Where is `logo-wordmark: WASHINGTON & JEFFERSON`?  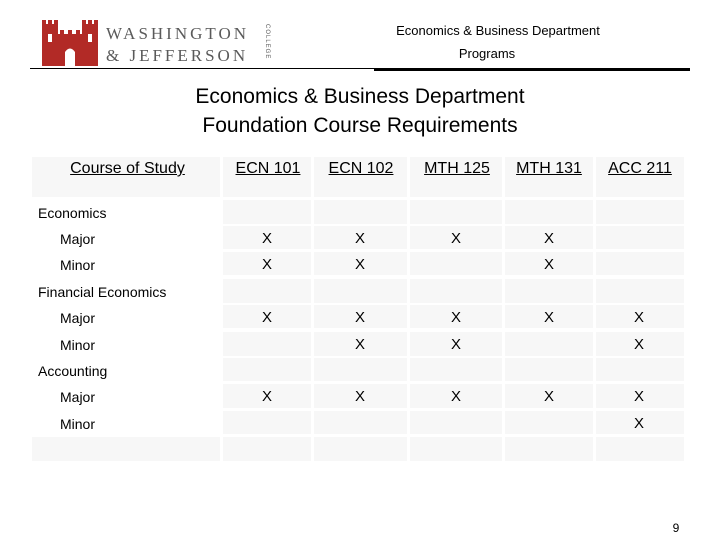
logo-wordmark: WASHINGTON & JEFFERSON is located at coordinates (191, 44).